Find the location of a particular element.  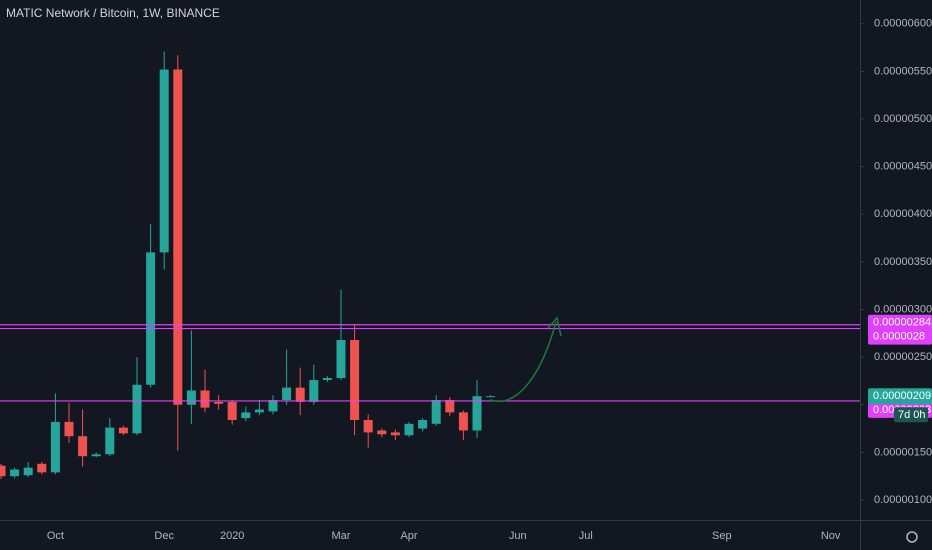

x-tick-label: Jun is located at coordinates (518, 536).